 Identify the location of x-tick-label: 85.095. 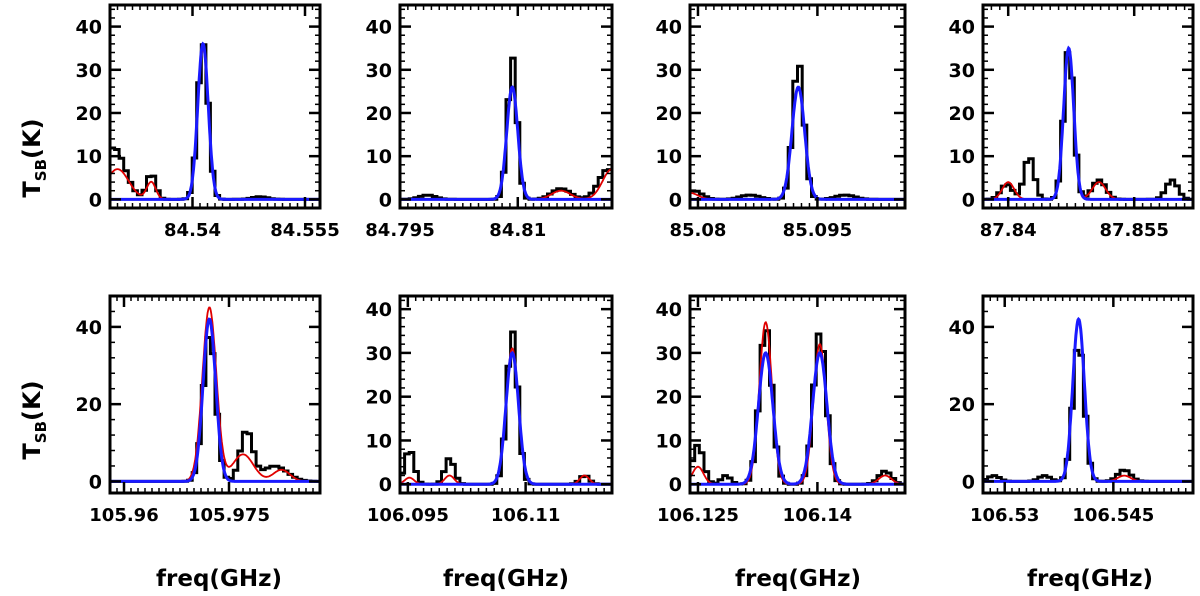
(817, 230).